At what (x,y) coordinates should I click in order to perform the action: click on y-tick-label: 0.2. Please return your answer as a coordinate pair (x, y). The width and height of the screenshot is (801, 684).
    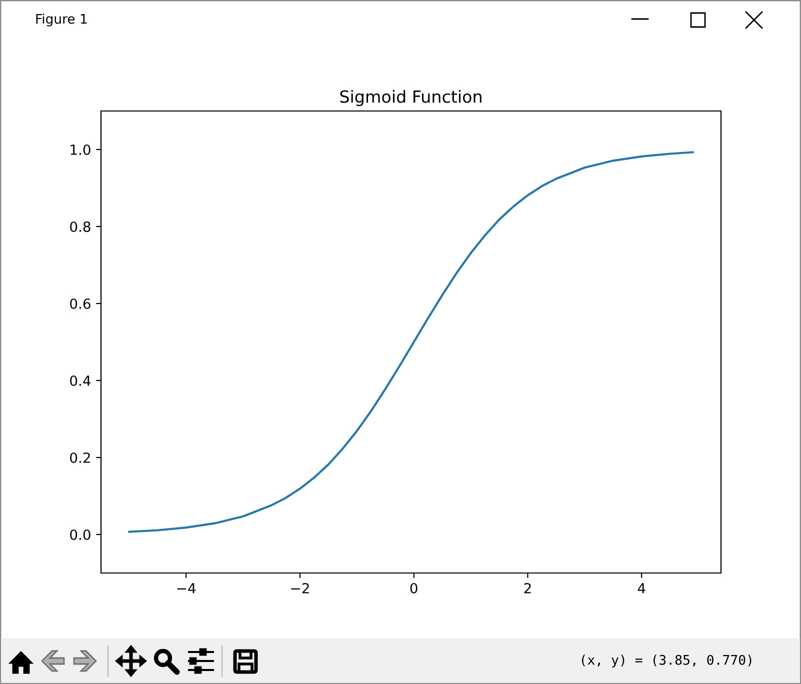
    Looking at the image, I should click on (80, 457).